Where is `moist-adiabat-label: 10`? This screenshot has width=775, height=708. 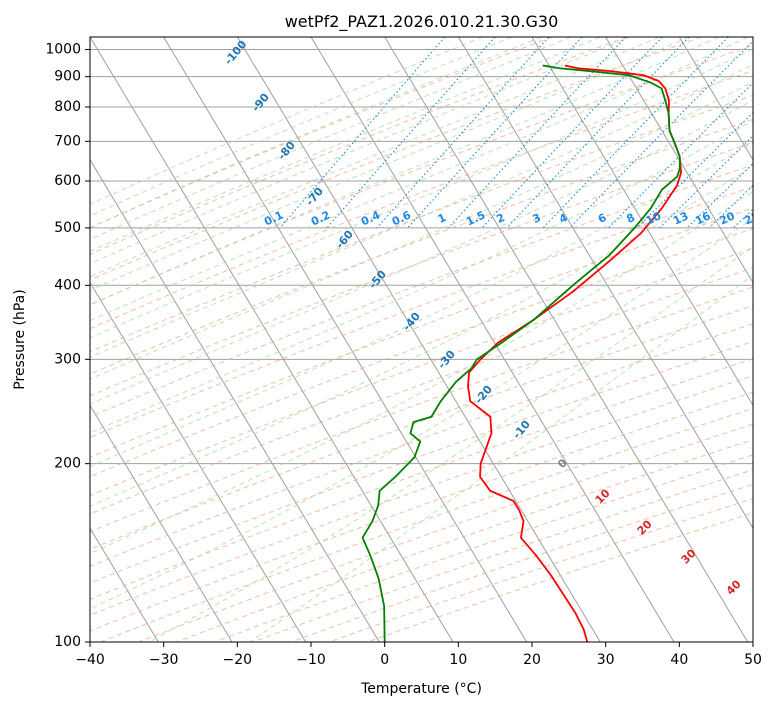
moist-adiabat-label: 10 is located at coordinates (603, 496).